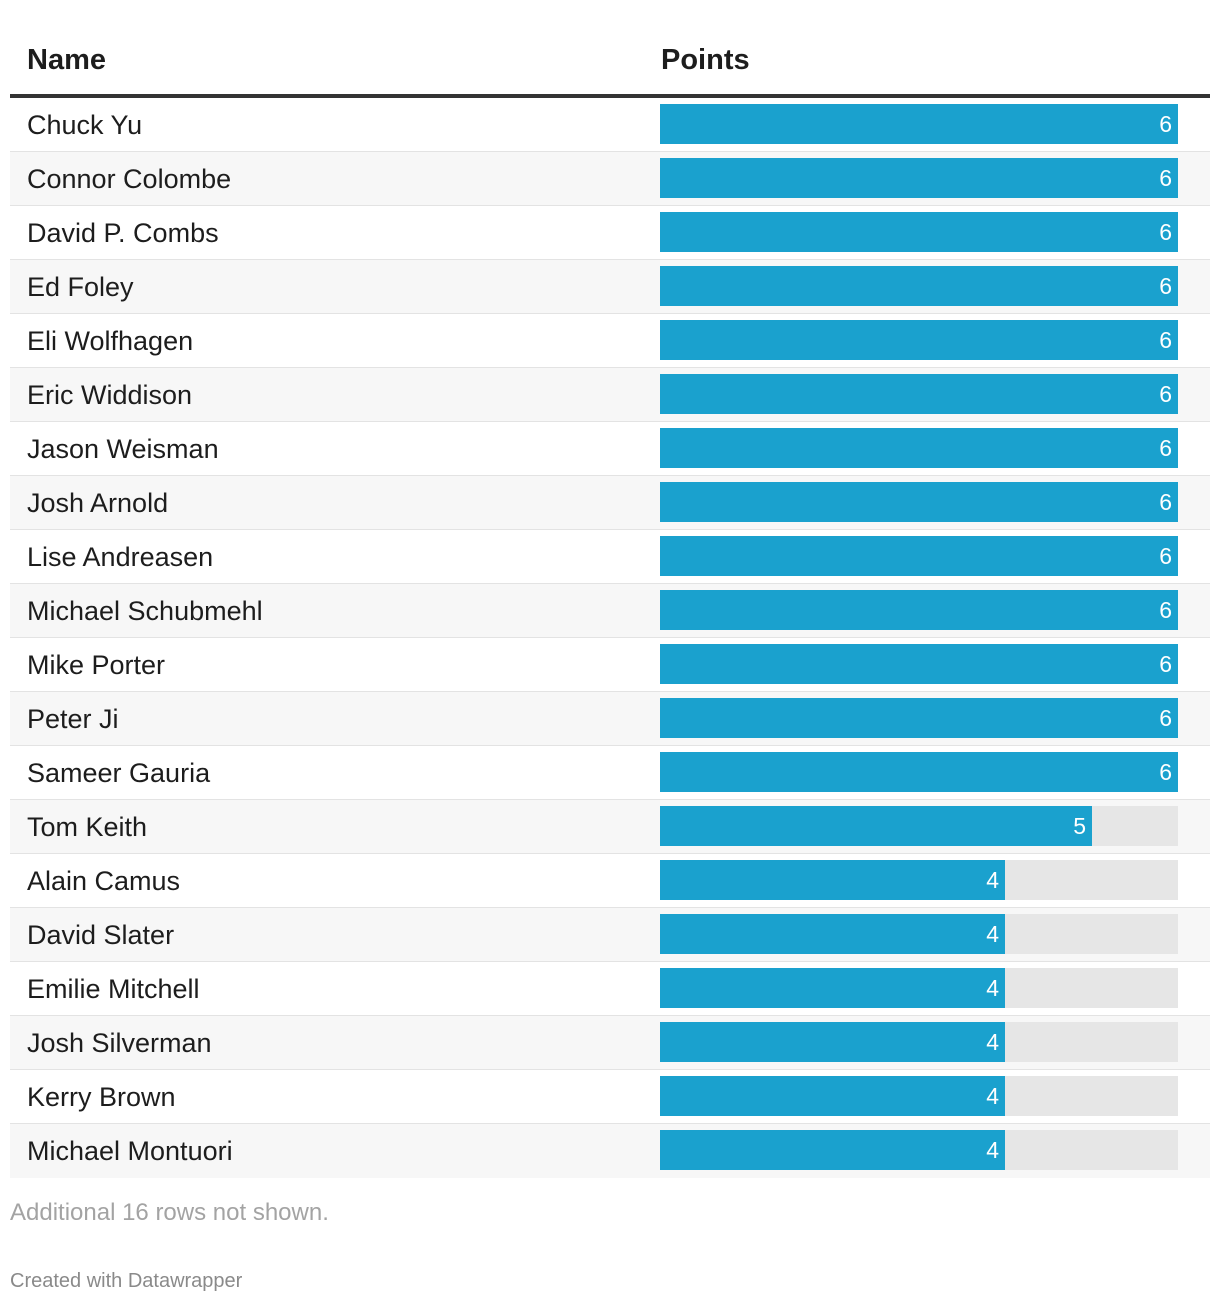 The height and width of the screenshot is (1306, 1220). I want to click on table-row: Lise Andreasen 6, so click(610, 557).